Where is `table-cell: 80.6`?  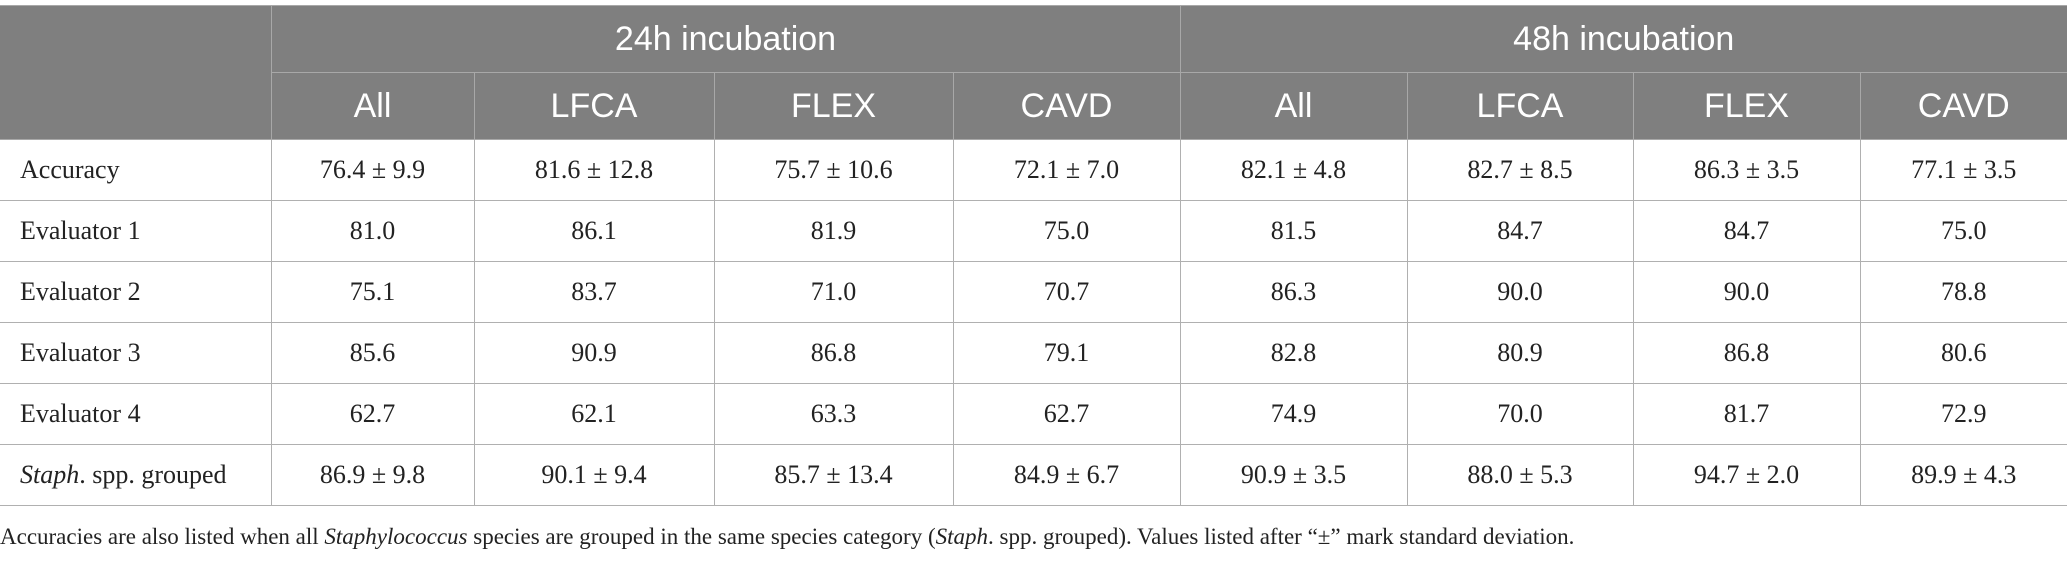 table-cell: 80.6 is located at coordinates (1963, 353).